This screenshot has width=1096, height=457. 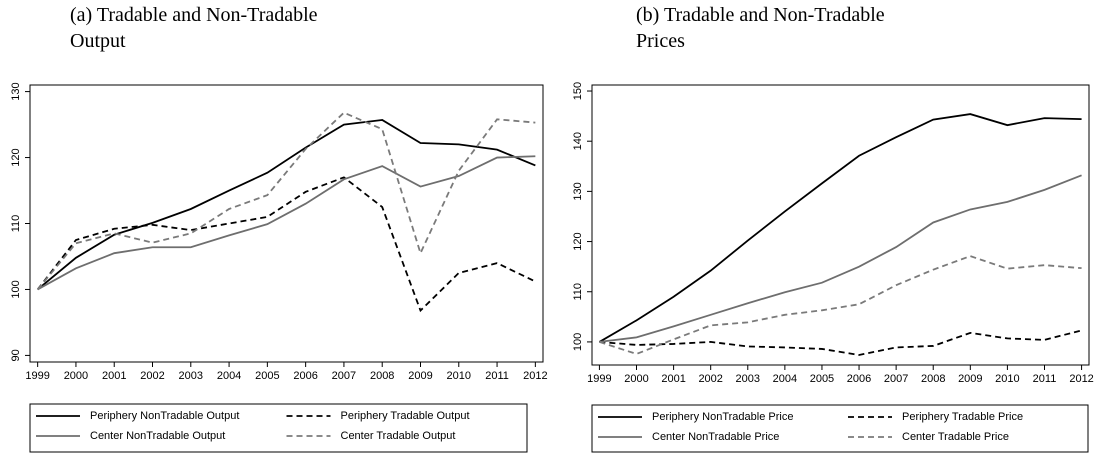 I want to click on chart-title: (a) Tradable and Non-Tradable Output, so click(x=194, y=28).